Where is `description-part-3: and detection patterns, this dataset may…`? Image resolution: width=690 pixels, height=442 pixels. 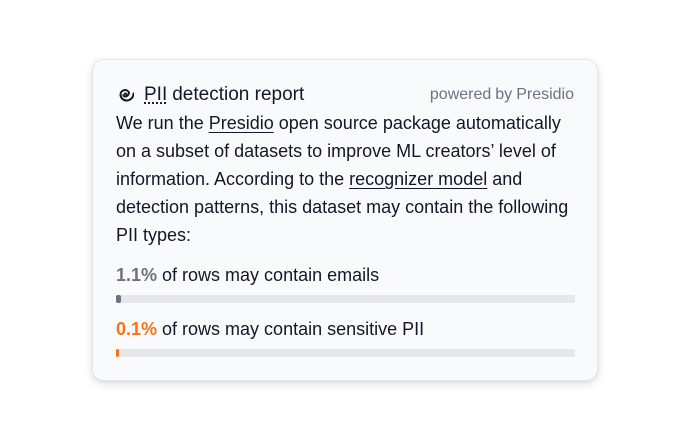
description-part-3: and detection patterns, this dataset may… is located at coordinates (342, 207).